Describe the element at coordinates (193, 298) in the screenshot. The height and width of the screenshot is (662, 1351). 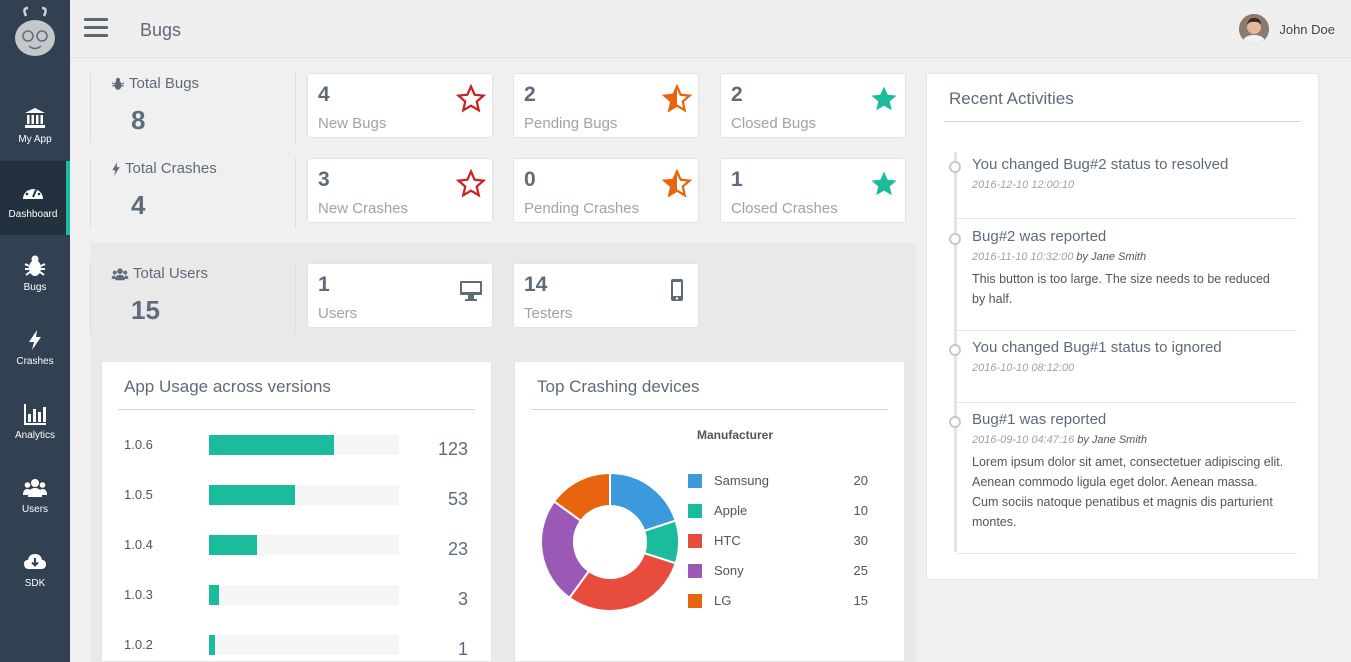
I see `total-users-summary: Total Users 15` at that location.